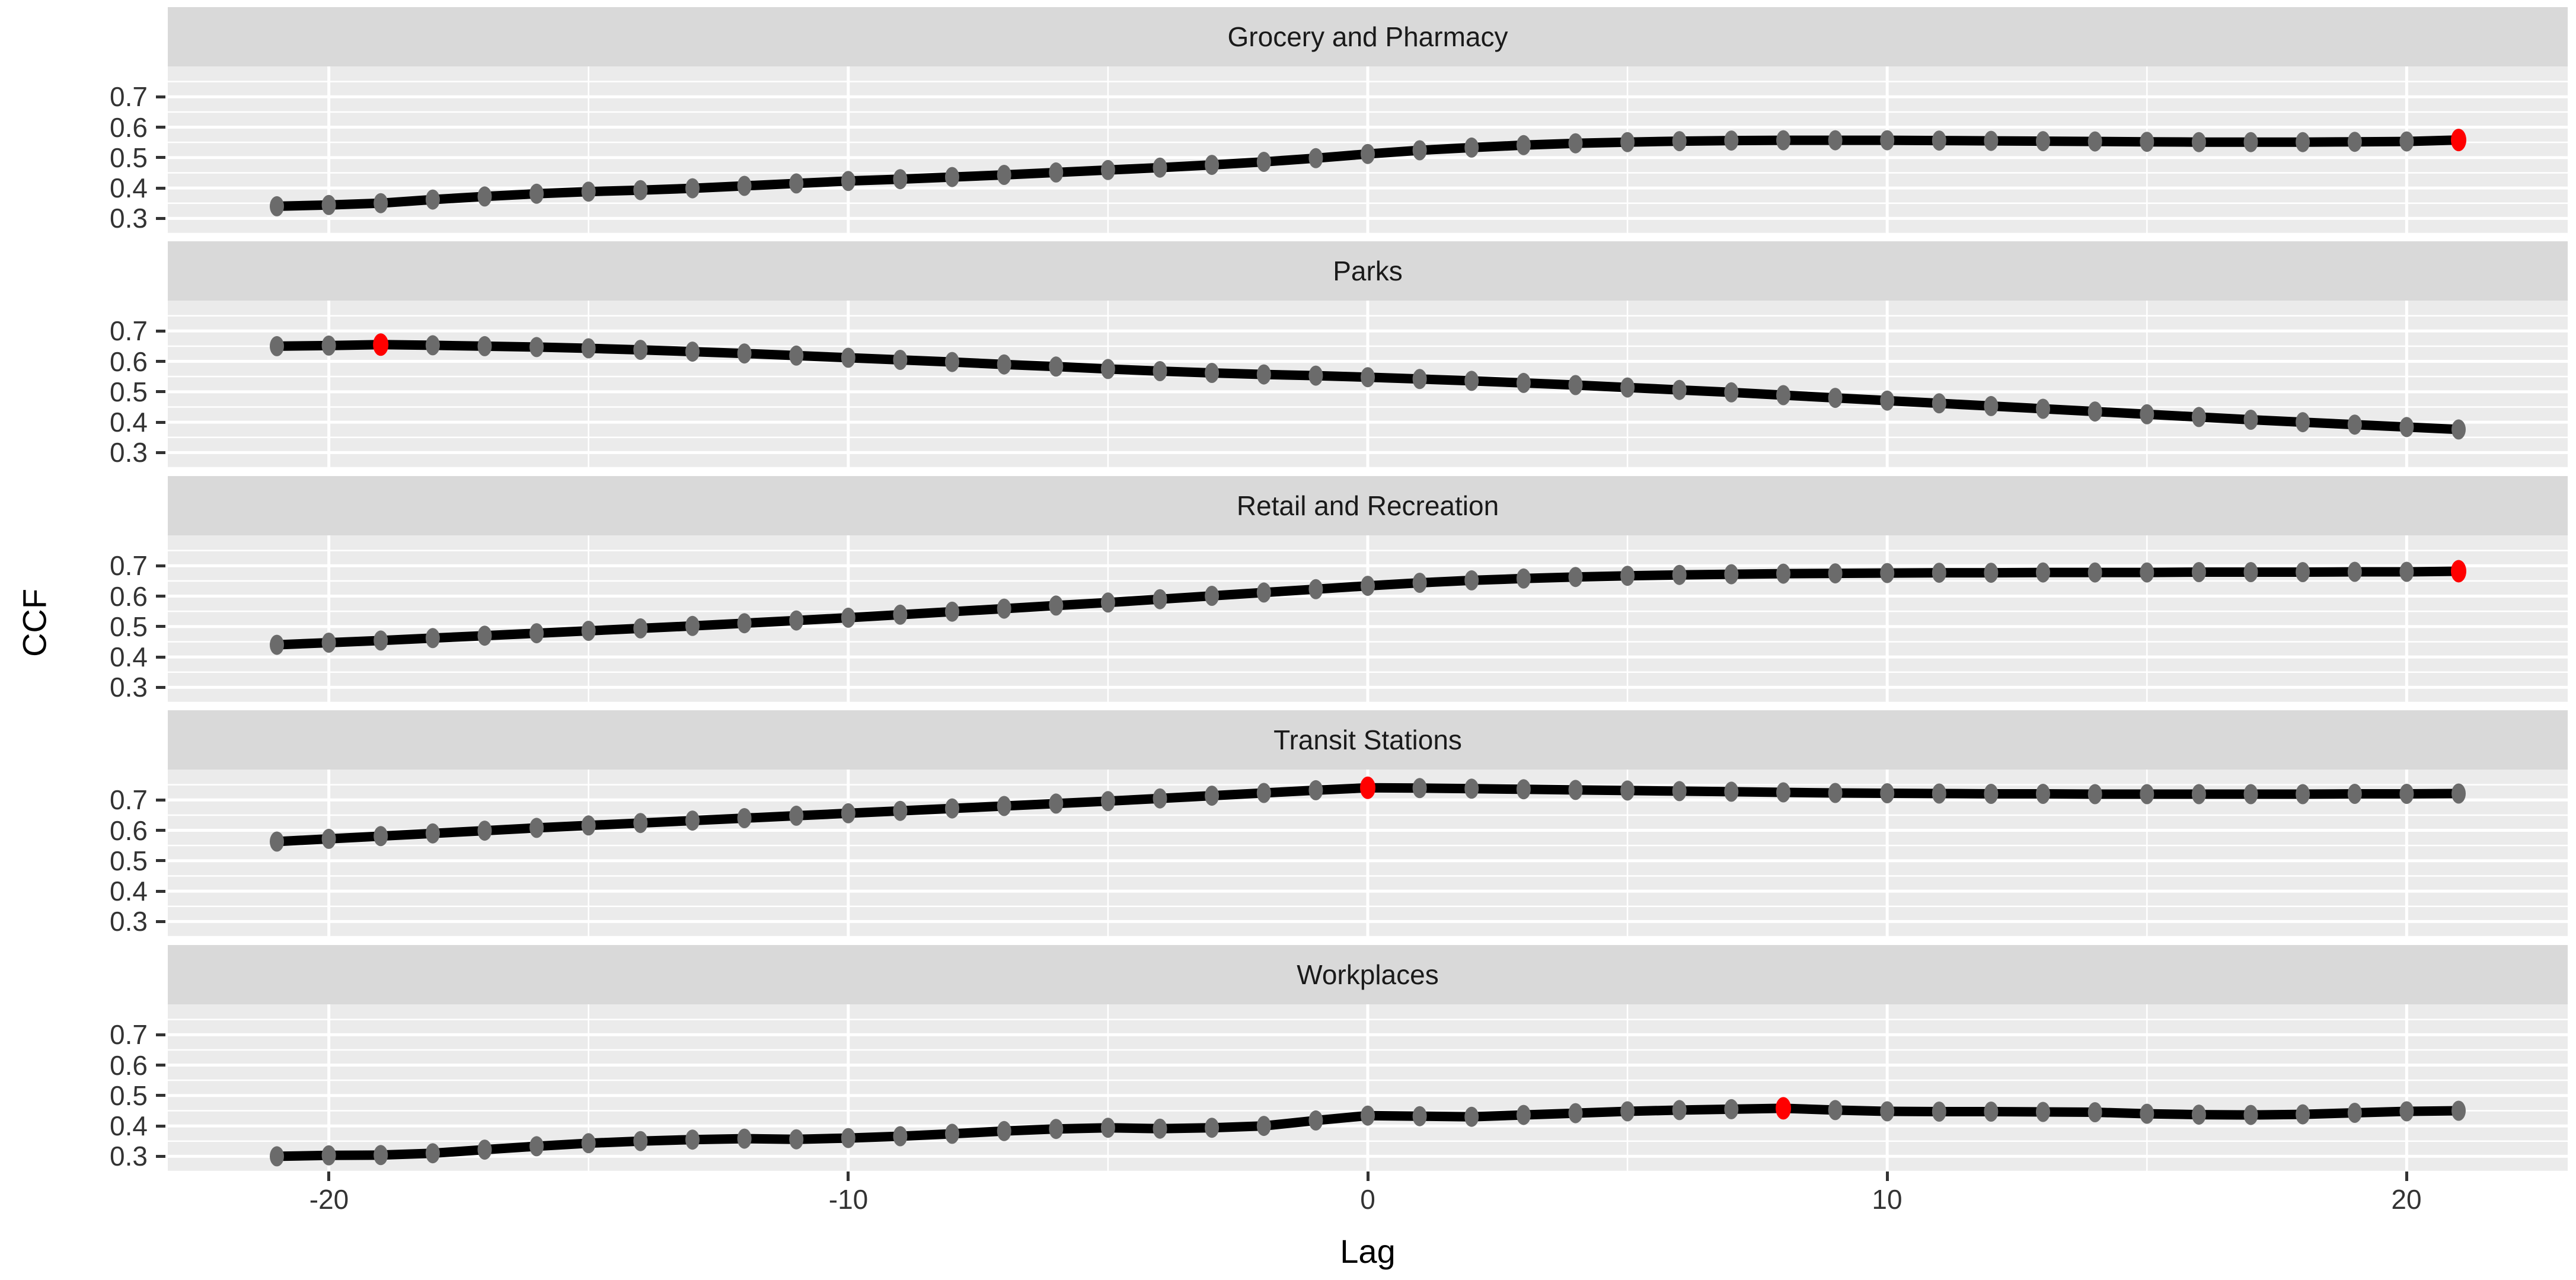 This screenshot has width=2576, height=1280. What do you see at coordinates (2406, 1199) in the screenshot?
I see `x-tick-label: 20` at bounding box center [2406, 1199].